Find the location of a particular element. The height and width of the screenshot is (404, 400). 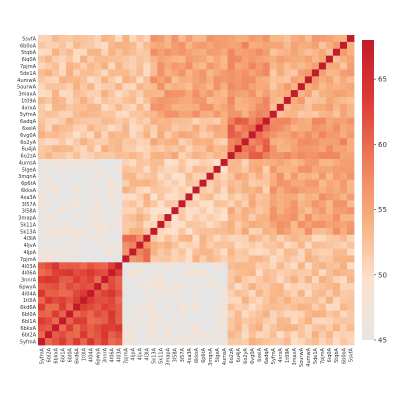

row-label: 4l03A is located at coordinates (29, 267).